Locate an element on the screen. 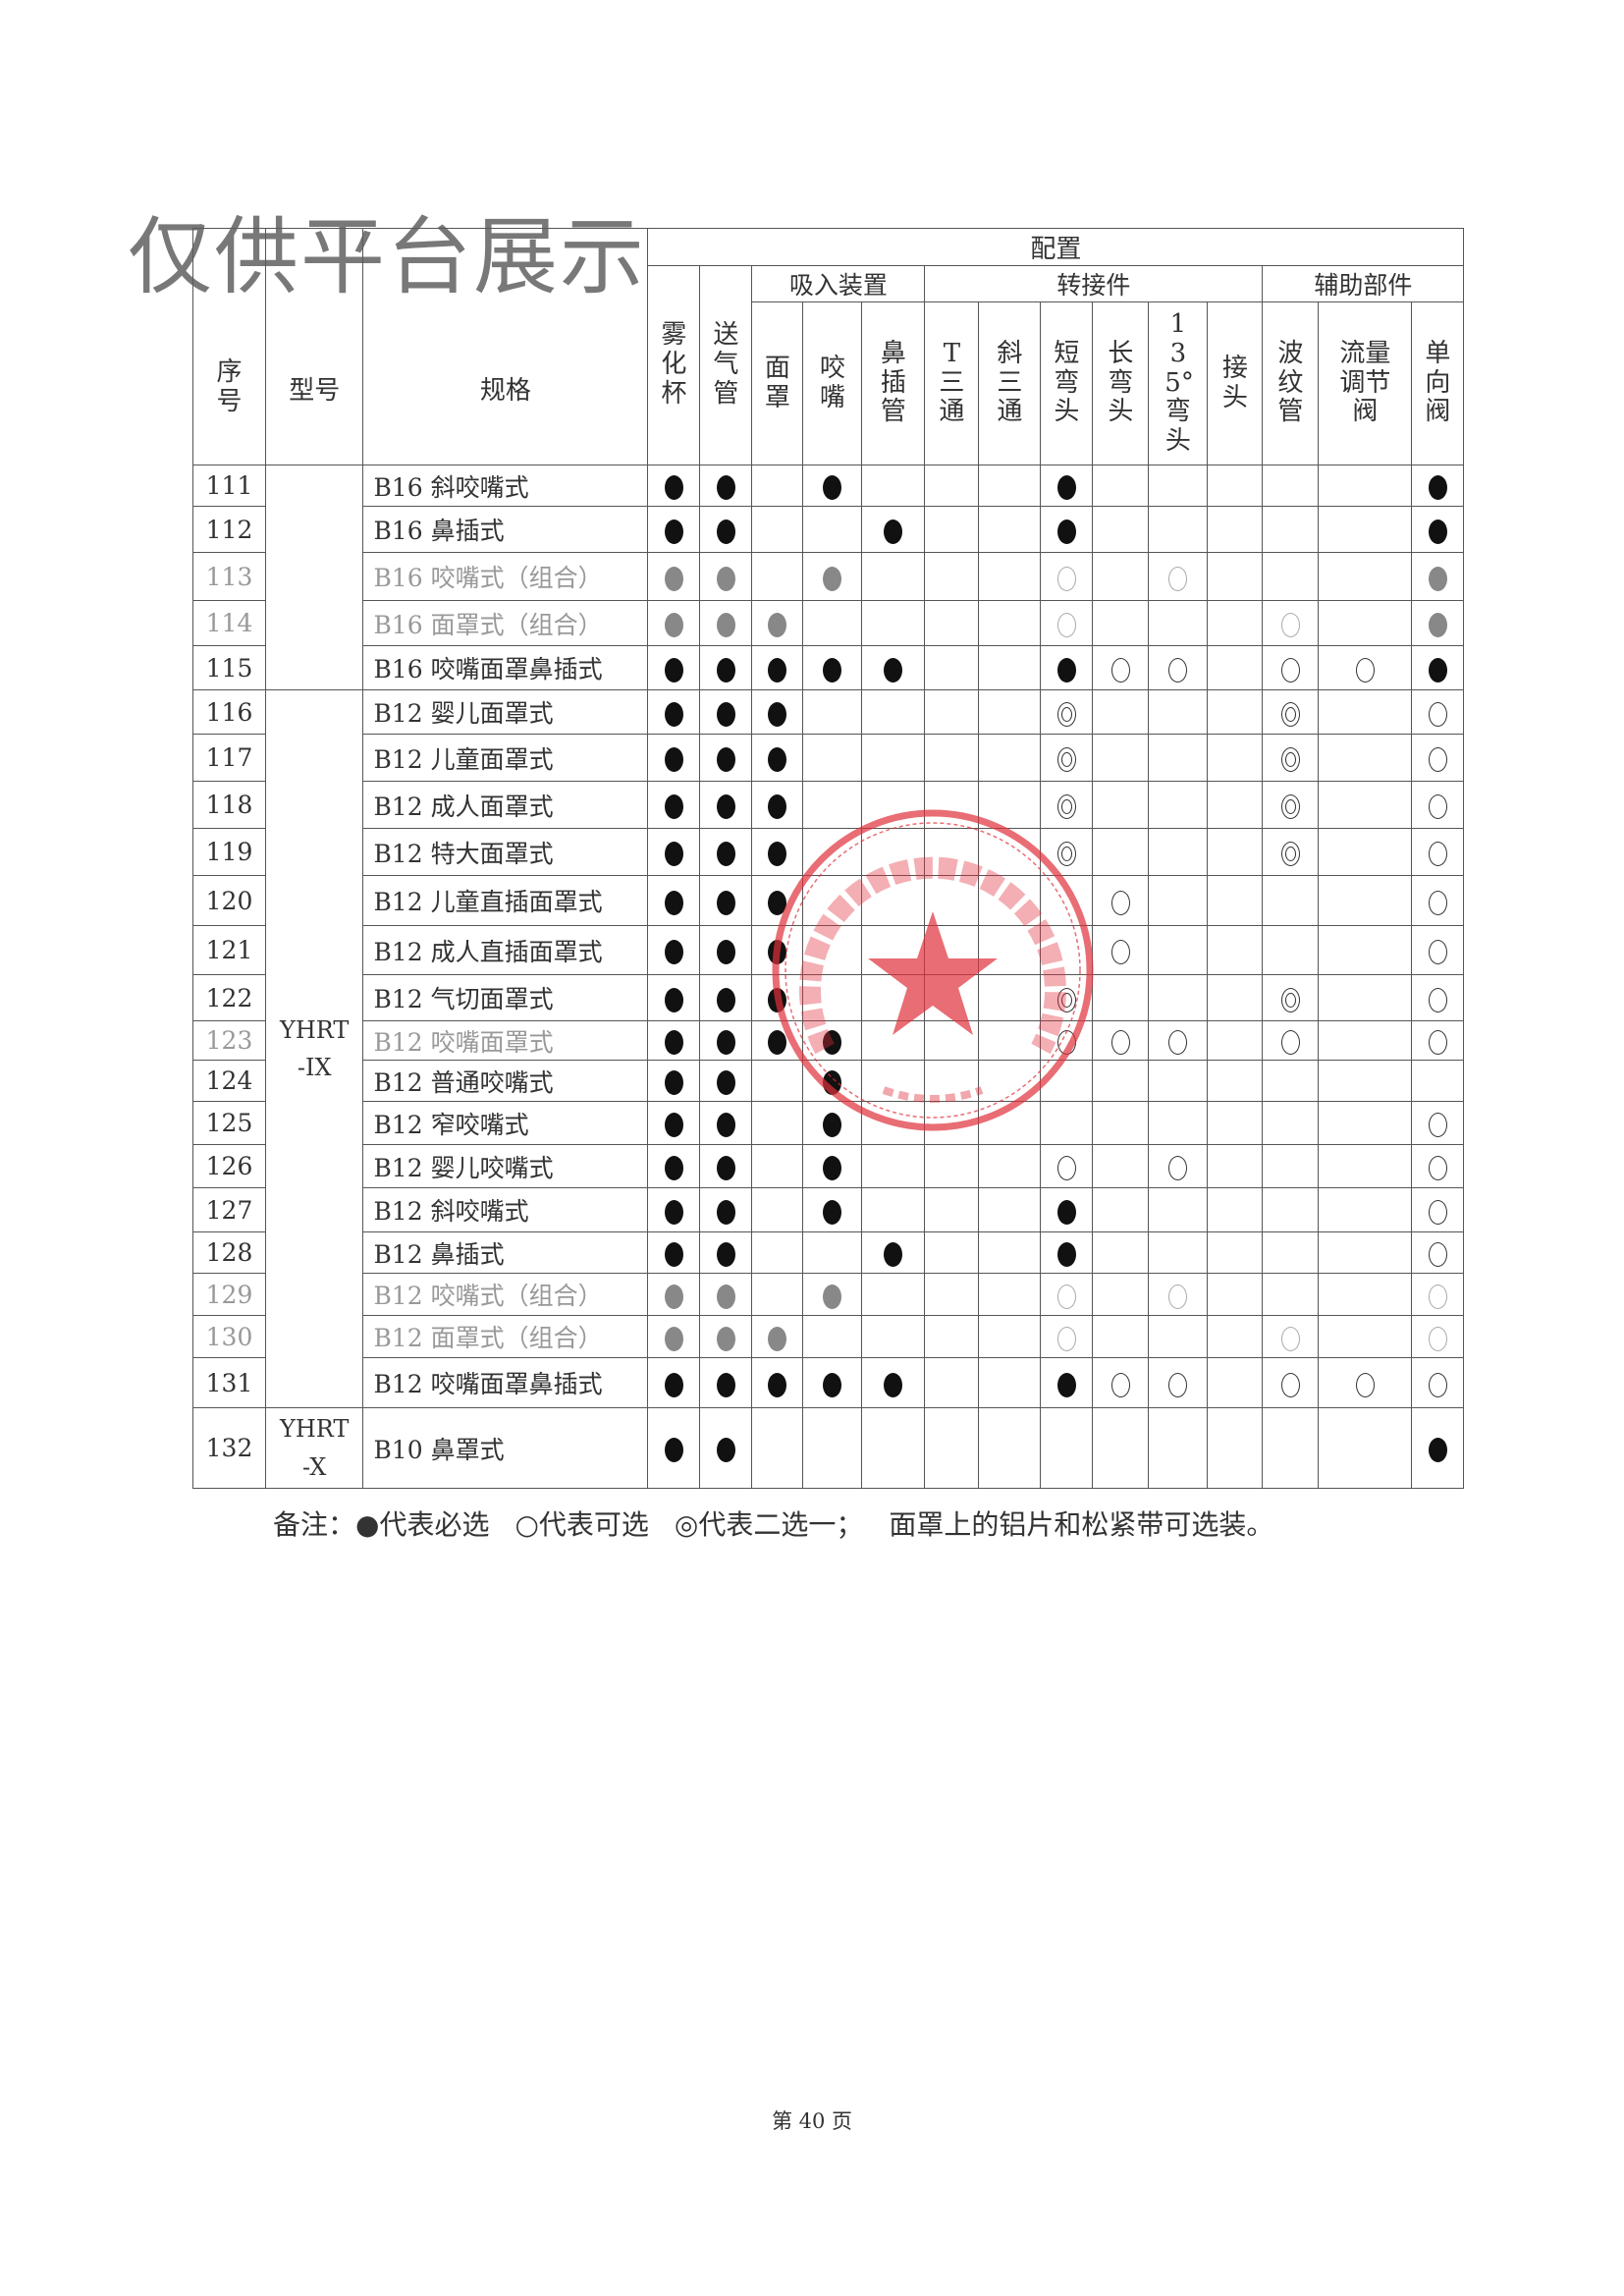 The image size is (1624, 2296). row-number: 119 is located at coordinates (229, 852).